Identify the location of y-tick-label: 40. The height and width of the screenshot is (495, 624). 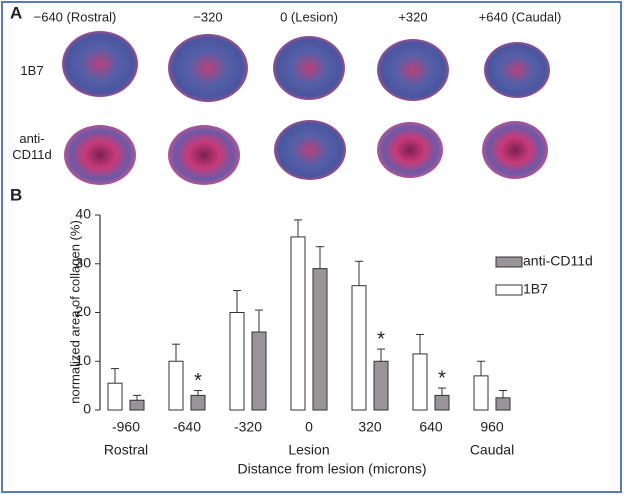
(83, 214).